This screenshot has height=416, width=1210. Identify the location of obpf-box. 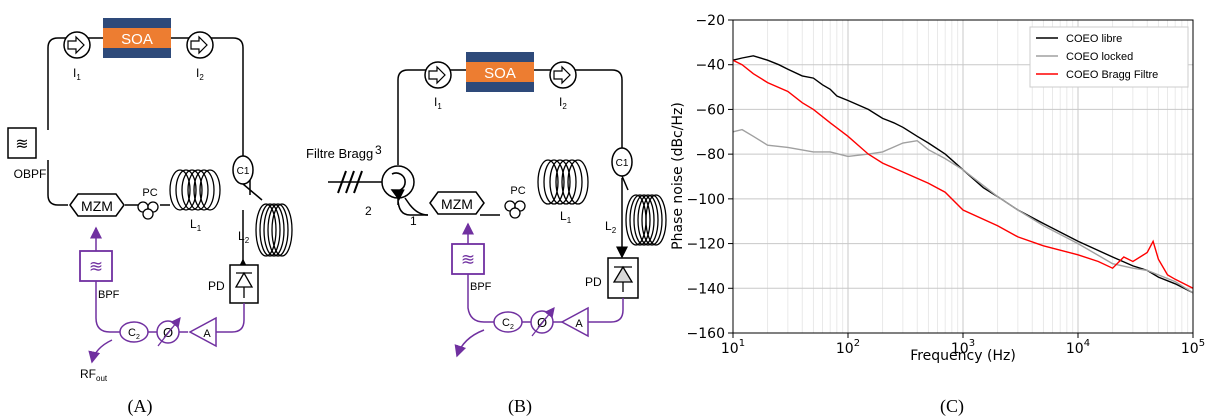
(22, 143).